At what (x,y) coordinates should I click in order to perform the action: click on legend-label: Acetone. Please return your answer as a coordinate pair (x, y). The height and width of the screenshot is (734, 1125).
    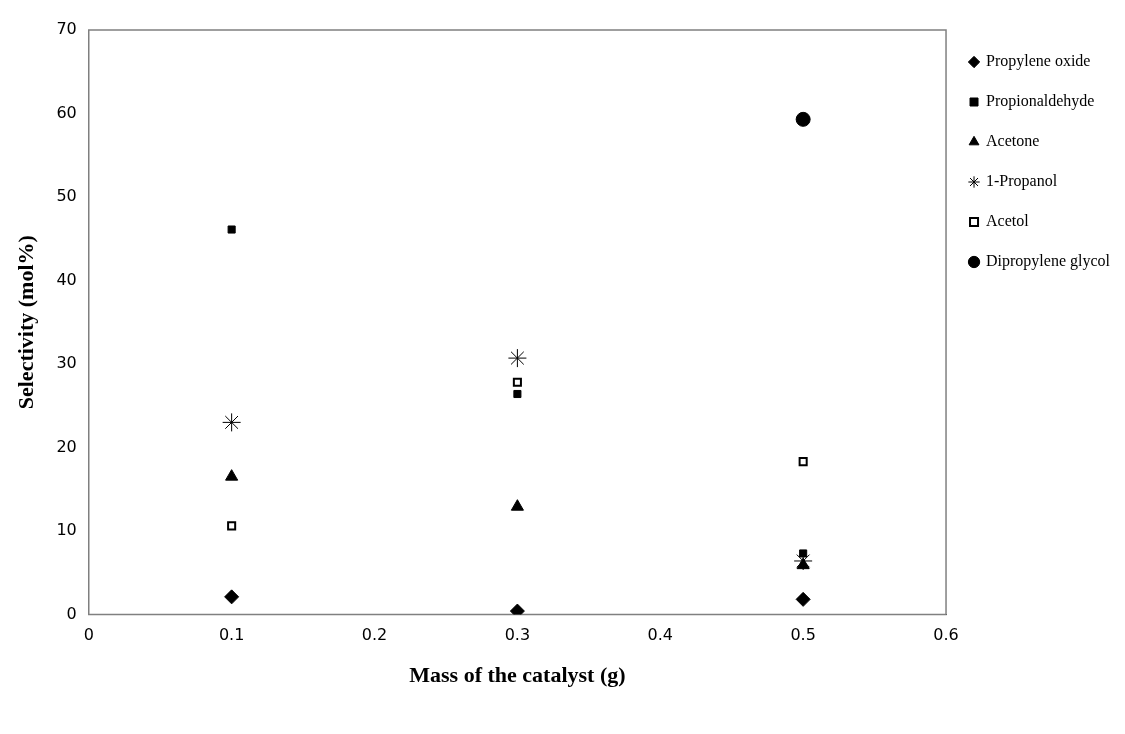
    Looking at the image, I should click on (1013, 141).